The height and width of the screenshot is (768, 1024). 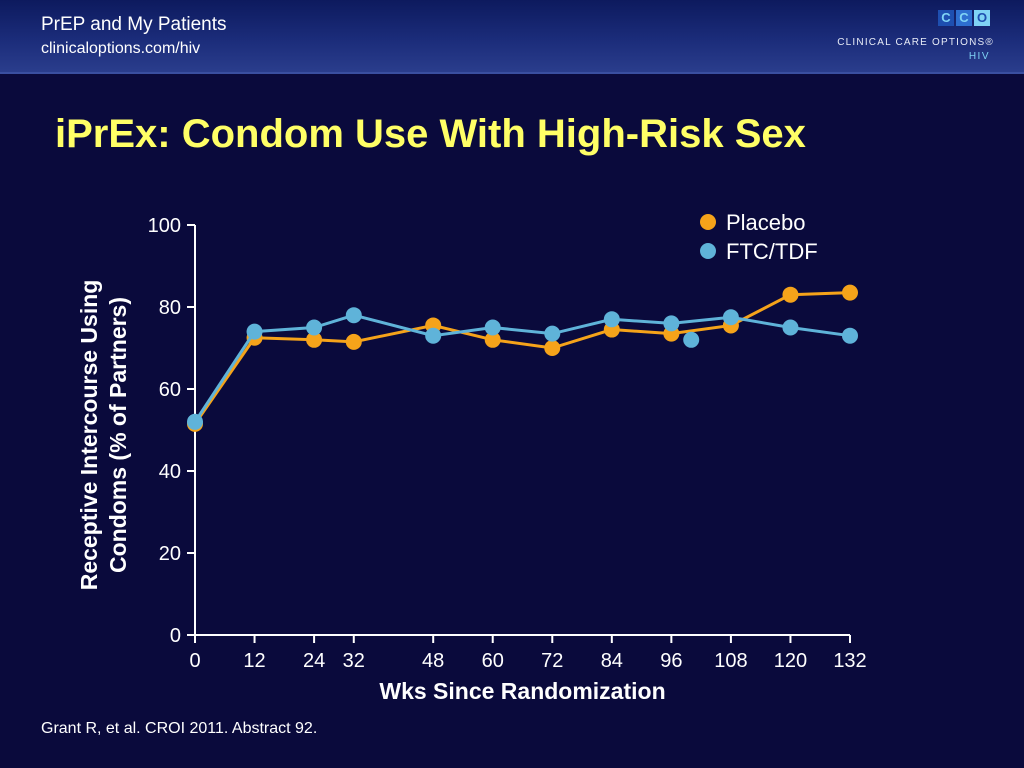 What do you see at coordinates (691, 339) in the screenshot?
I see `data-point-extra` at bounding box center [691, 339].